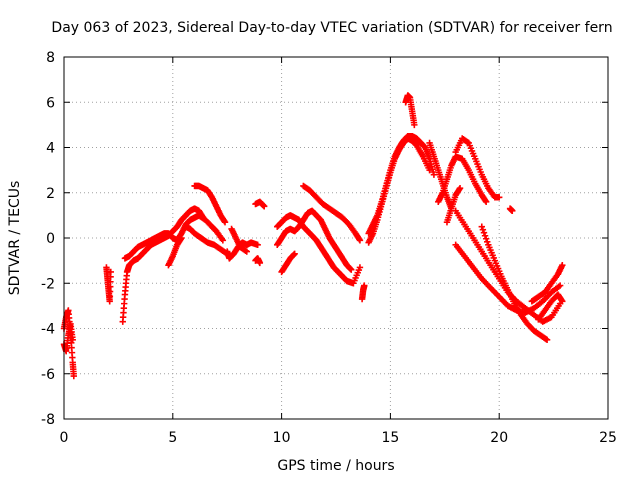 Image resolution: width=640 pixels, height=480 pixels. Describe the element at coordinates (64, 438) in the screenshot. I see `x-tick-label: 0` at that location.